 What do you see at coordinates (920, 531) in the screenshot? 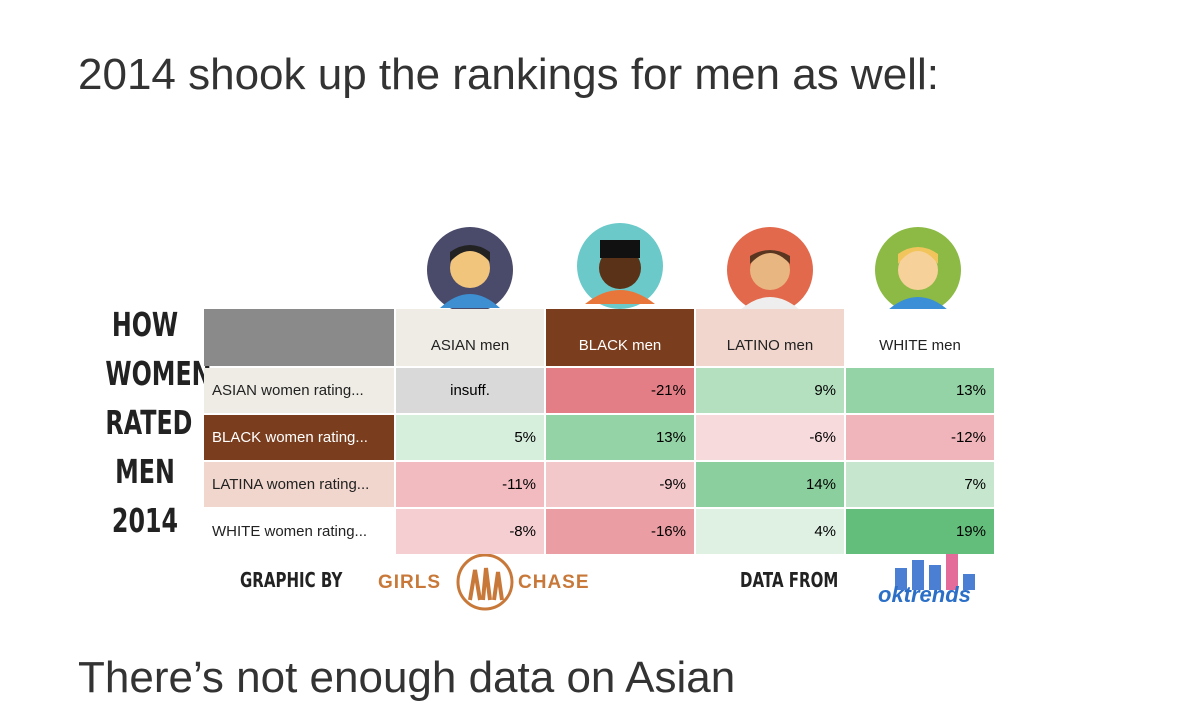
I see `rating-cell: 19%` at bounding box center [920, 531].